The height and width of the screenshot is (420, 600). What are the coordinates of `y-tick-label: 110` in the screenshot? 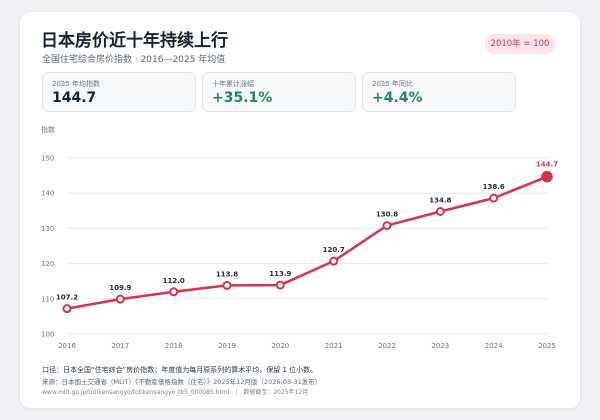 It's located at (47, 299).